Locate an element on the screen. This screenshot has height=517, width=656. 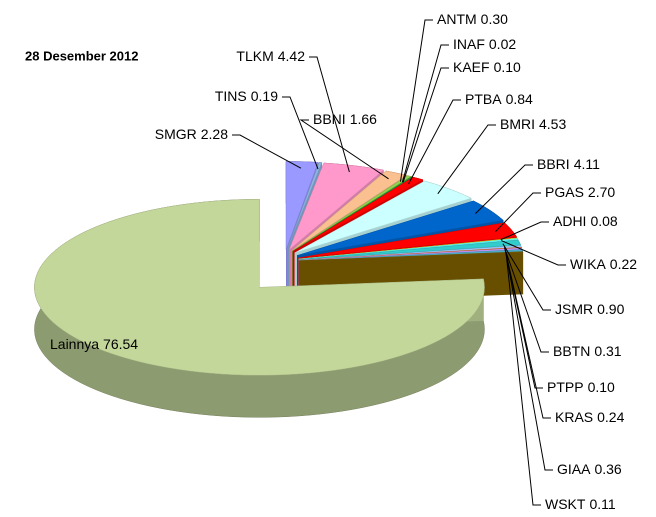
data-label: SMGR 2.28 is located at coordinates (191, 134).